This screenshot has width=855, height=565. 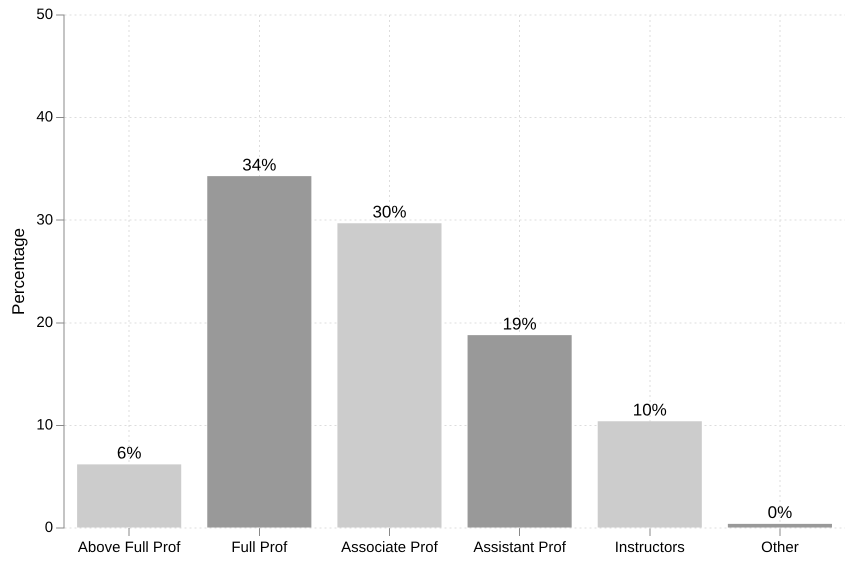 I want to click on x-tick-label: Instructors, so click(x=649, y=547).